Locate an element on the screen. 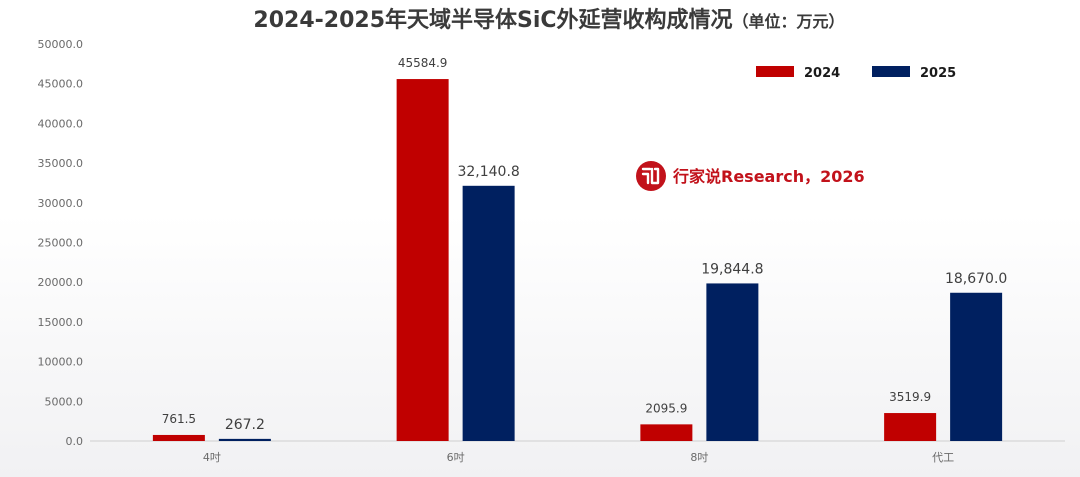 The image size is (1080, 477). x-axis: 4吋 6吋 8吋 代工 is located at coordinates (578, 457).